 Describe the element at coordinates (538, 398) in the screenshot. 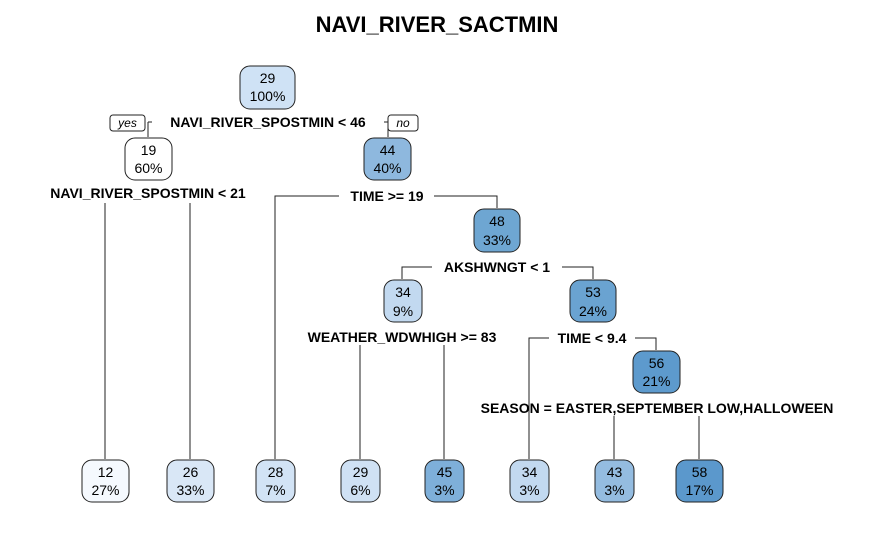

I see `edge-n53-left` at that location.